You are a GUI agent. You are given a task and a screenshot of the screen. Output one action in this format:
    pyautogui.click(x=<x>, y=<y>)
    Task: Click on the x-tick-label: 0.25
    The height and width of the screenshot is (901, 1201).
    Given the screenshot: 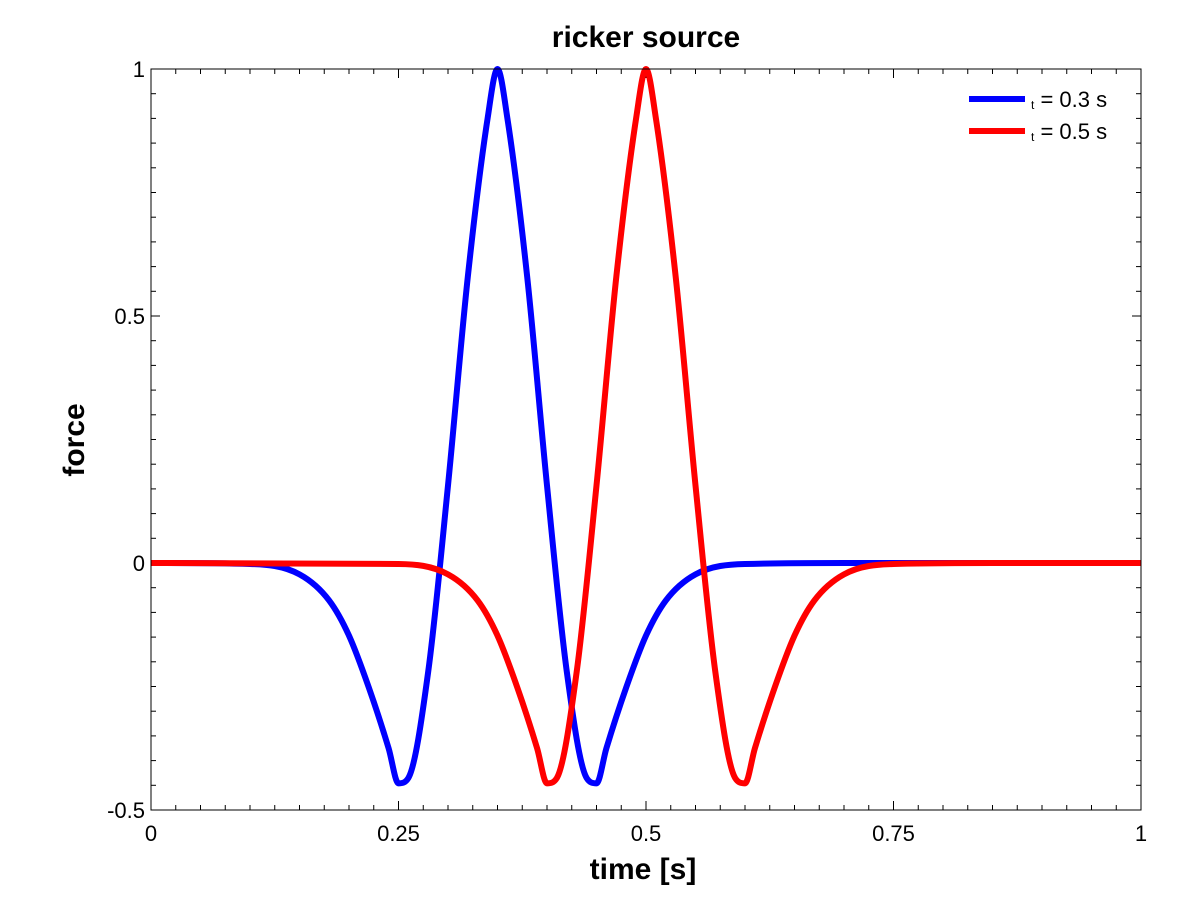 What is the action you would take?
    pyautogui.click(x=398, y=833)
    